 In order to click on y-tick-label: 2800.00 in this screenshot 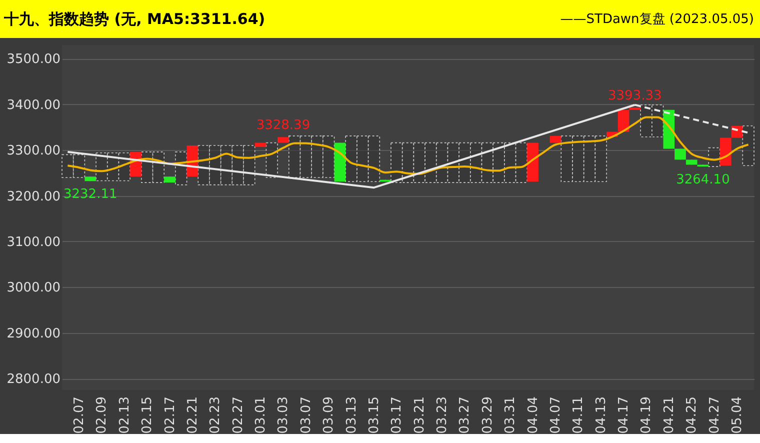, I will do `click(33, 380)`.